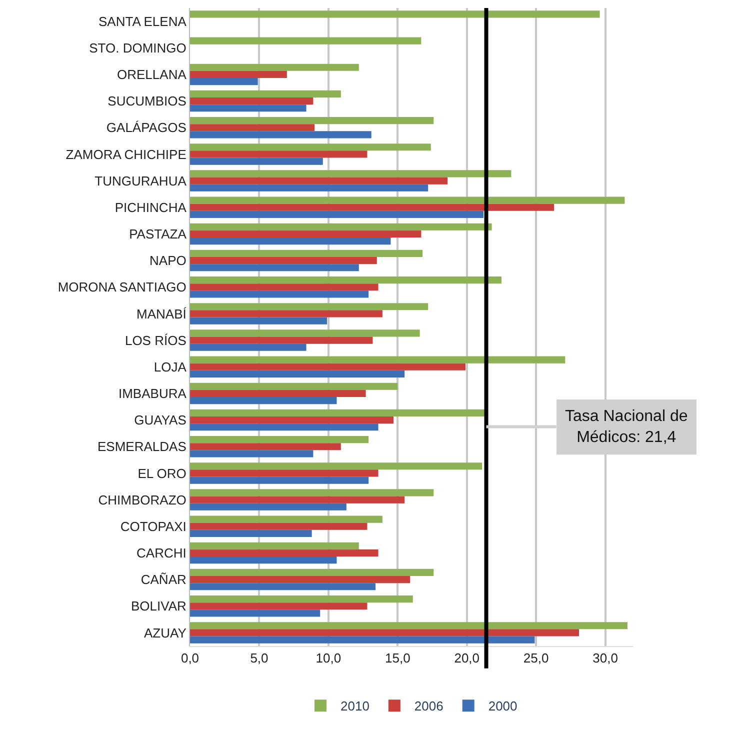 The width and height of the screenshot is (745, 729). I want to click on legend-label: 2000, so click(503, 706).